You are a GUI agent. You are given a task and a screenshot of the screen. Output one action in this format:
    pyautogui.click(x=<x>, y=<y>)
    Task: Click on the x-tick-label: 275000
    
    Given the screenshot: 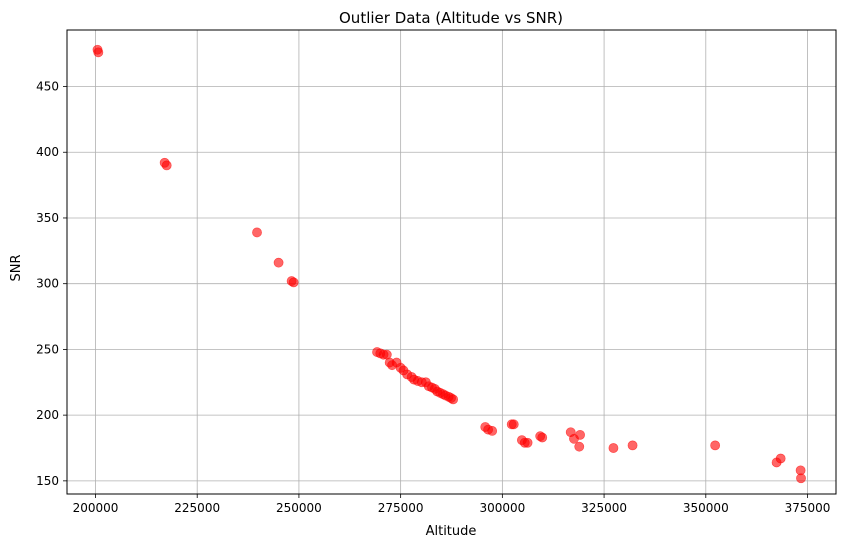 What is the action you would take?
    pyautogui.click(x=401, y=508)
    